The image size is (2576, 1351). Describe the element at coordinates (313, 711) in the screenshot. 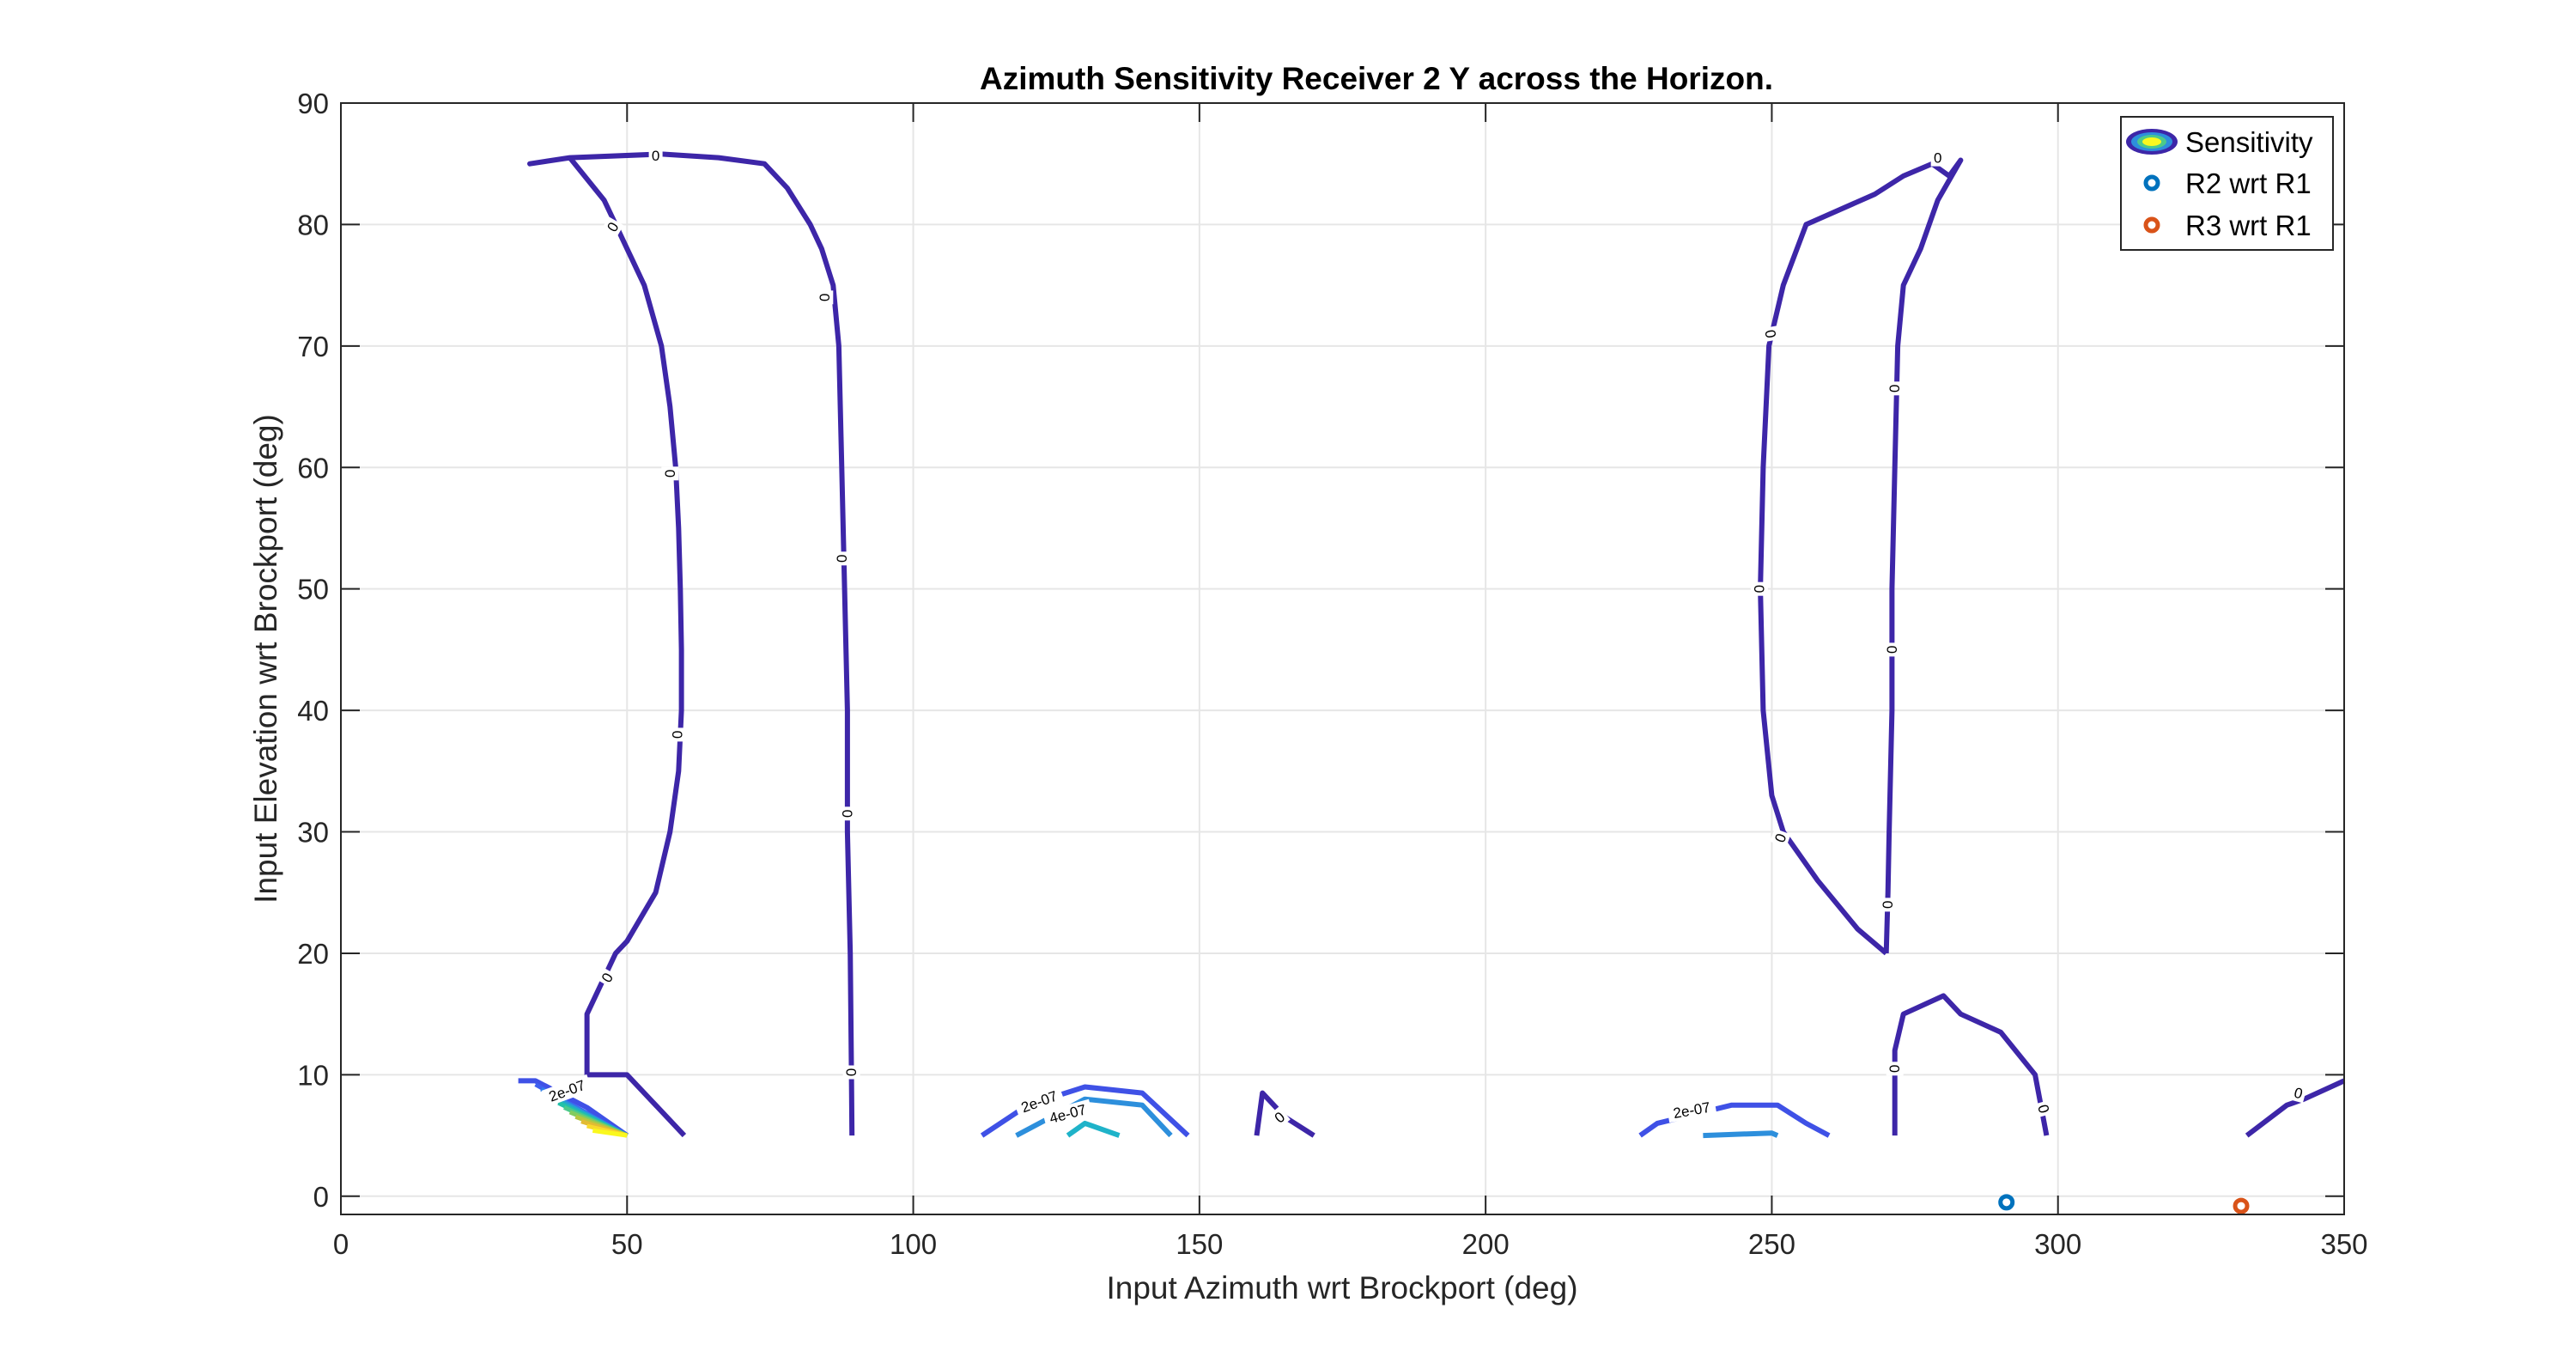

I see `y-tick-label: 40` at that location.